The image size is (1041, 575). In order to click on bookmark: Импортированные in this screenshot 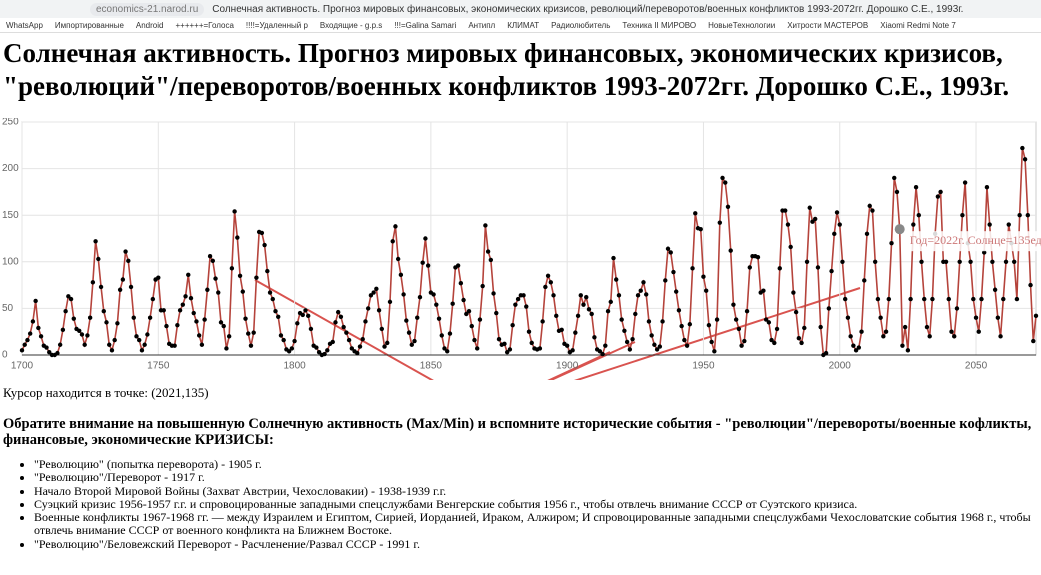, I will do `click(89, 25)`.